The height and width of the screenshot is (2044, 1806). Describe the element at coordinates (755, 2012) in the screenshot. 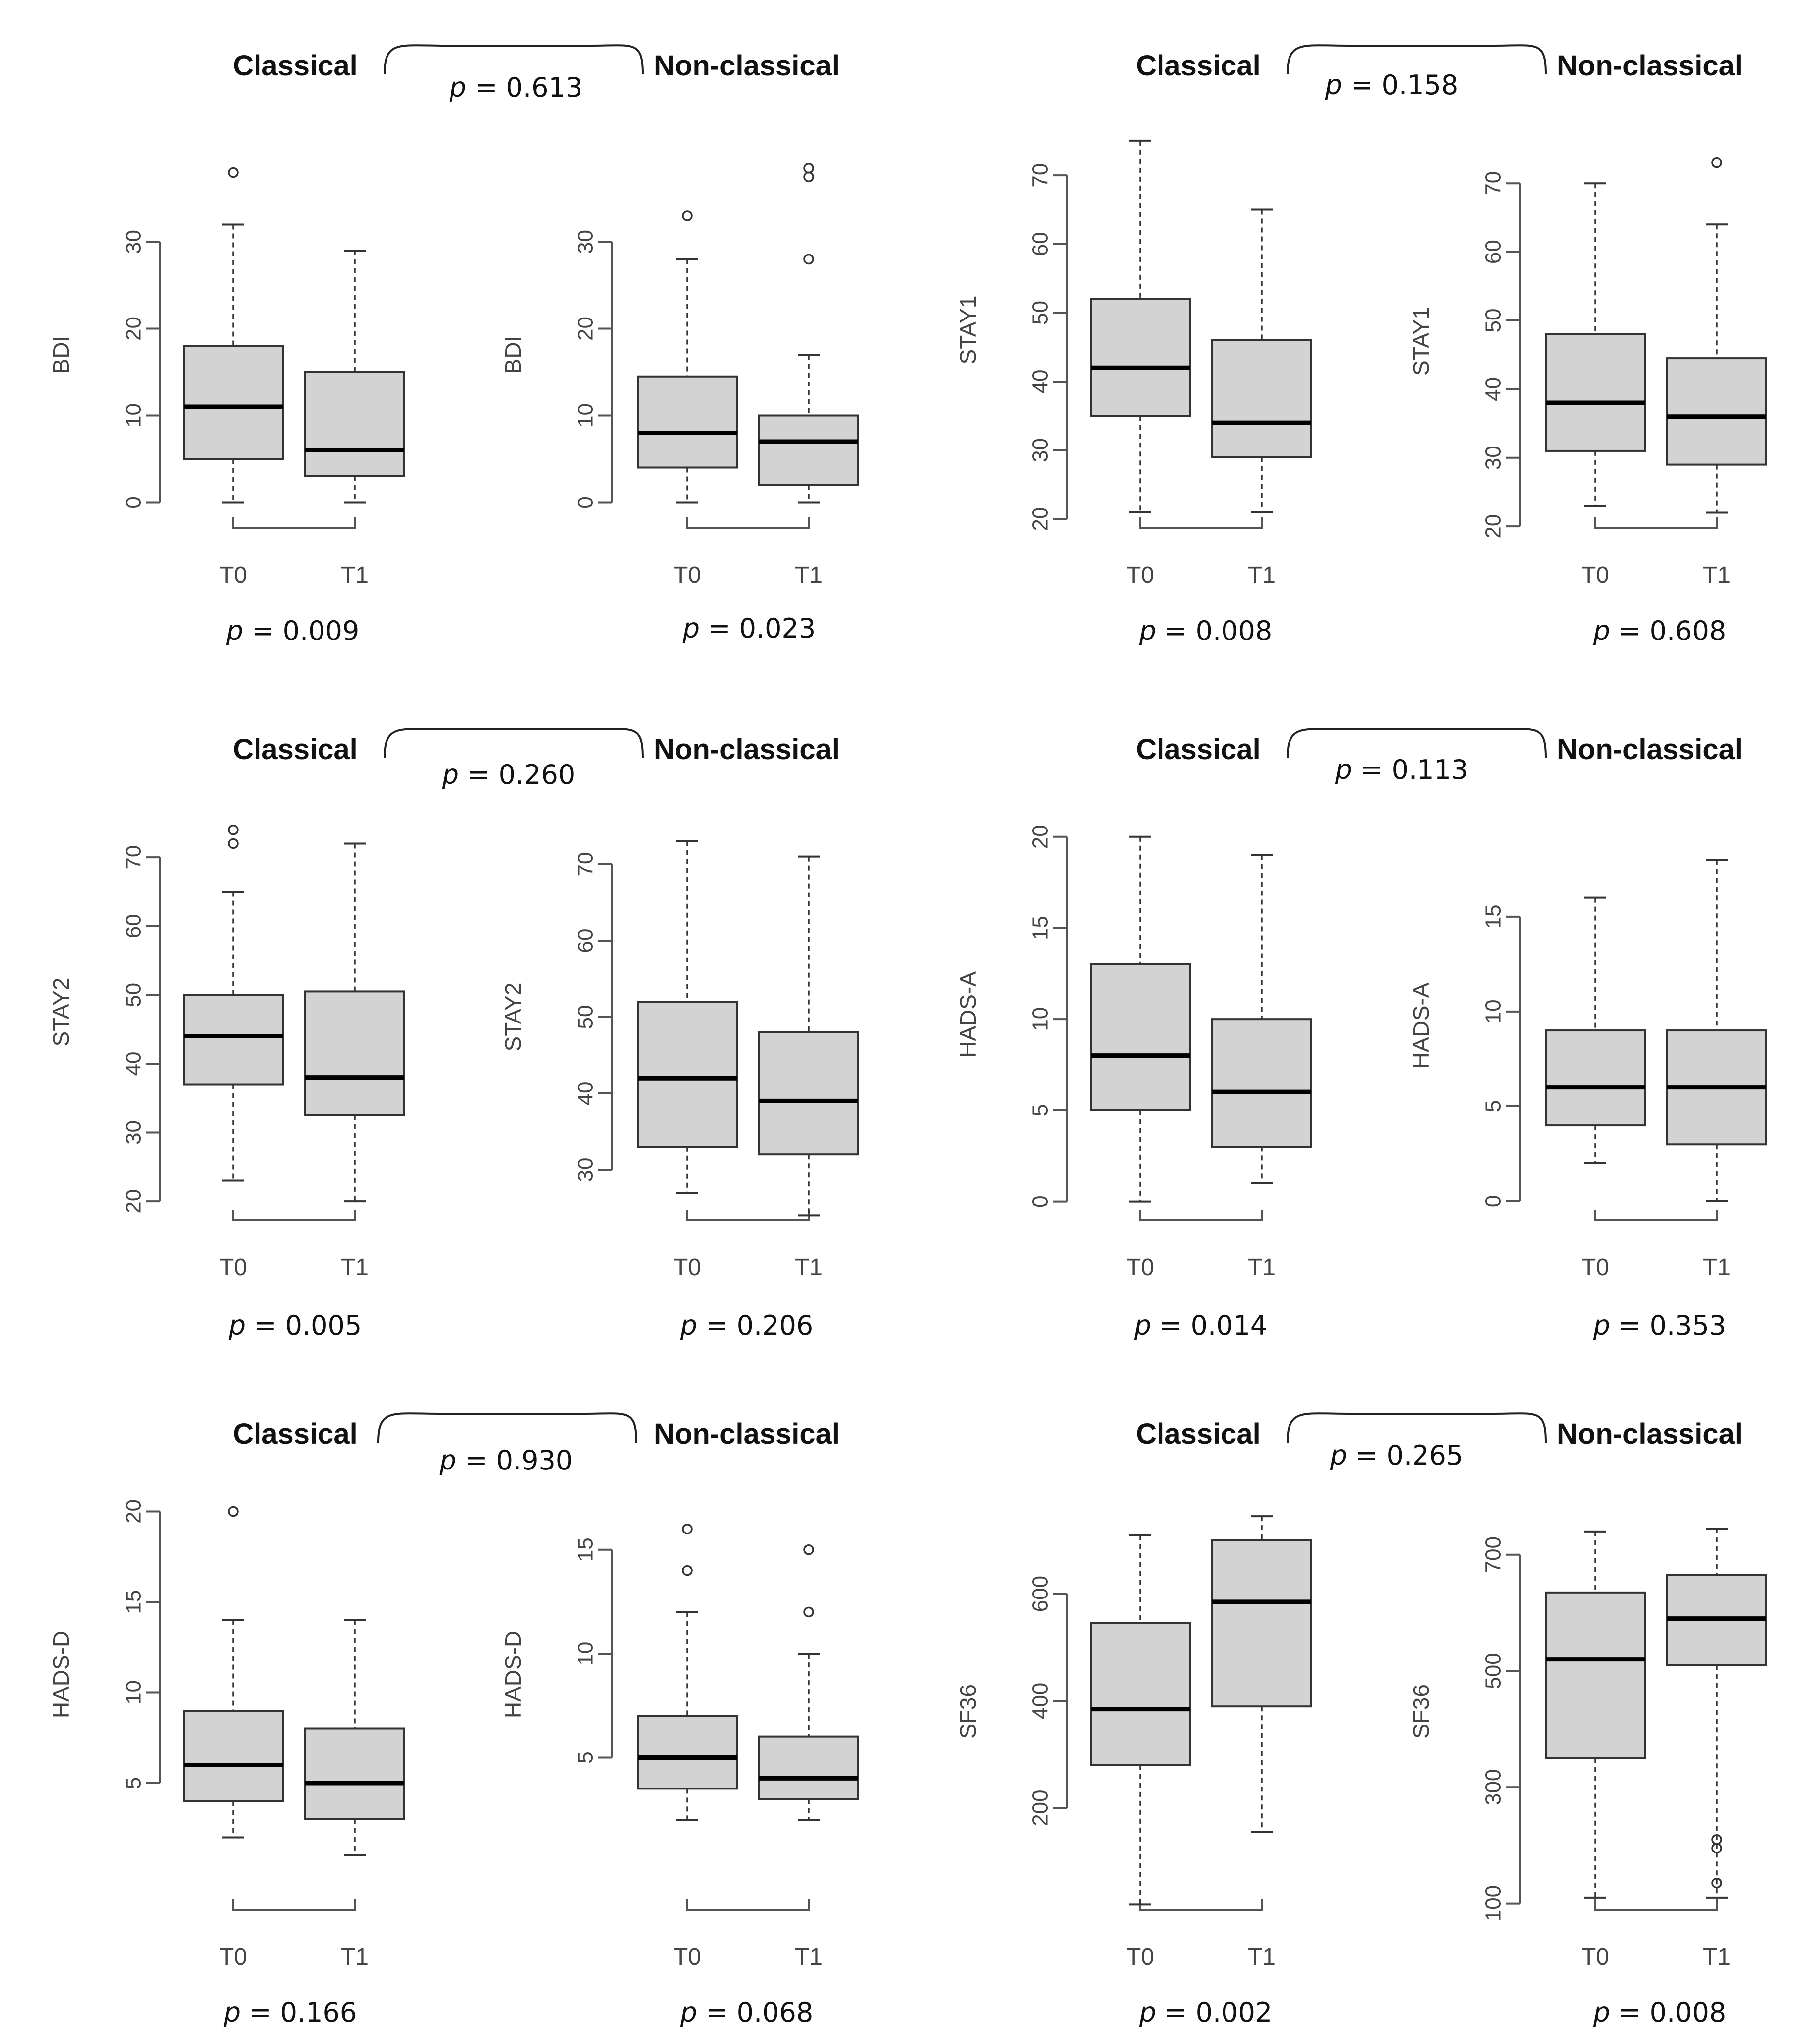

I see `p-value: = 0.068` at that location.